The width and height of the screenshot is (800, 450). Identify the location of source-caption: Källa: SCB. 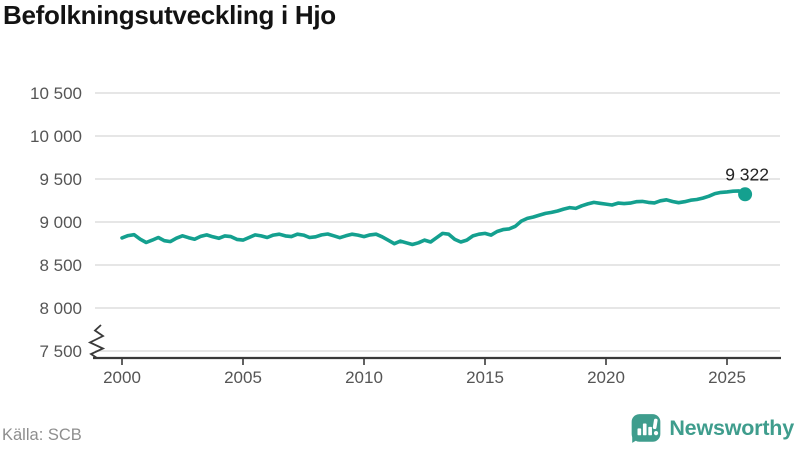
(42, 435).